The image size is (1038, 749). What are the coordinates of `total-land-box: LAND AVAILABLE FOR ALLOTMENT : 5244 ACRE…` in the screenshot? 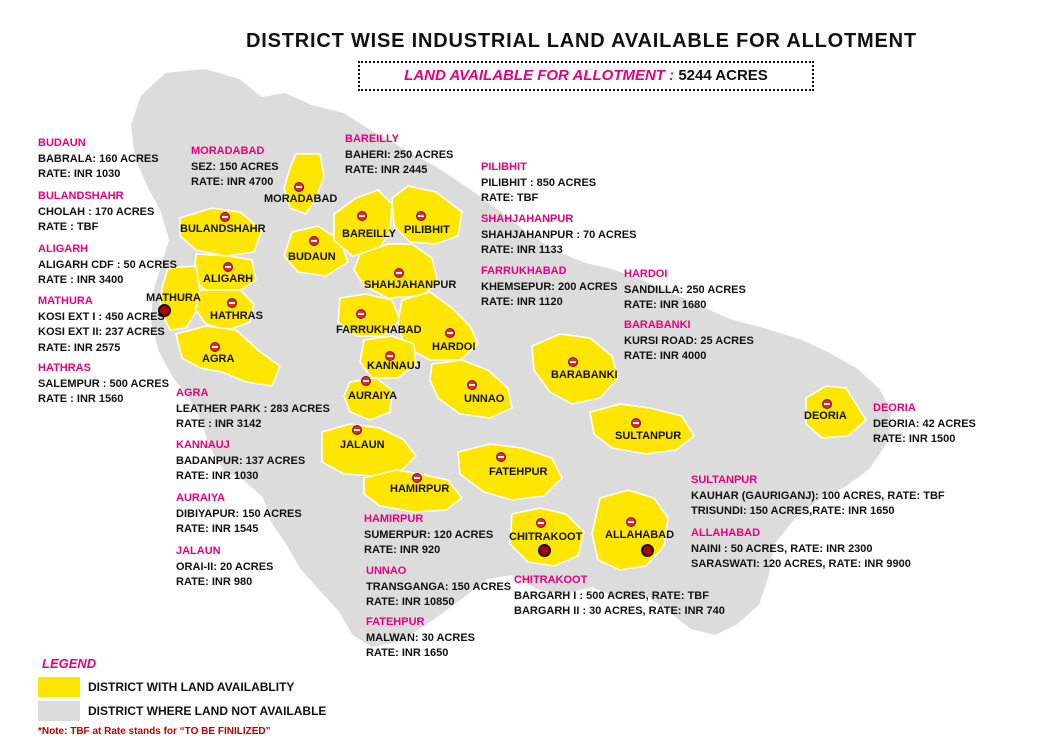 It's located at (586, 76).